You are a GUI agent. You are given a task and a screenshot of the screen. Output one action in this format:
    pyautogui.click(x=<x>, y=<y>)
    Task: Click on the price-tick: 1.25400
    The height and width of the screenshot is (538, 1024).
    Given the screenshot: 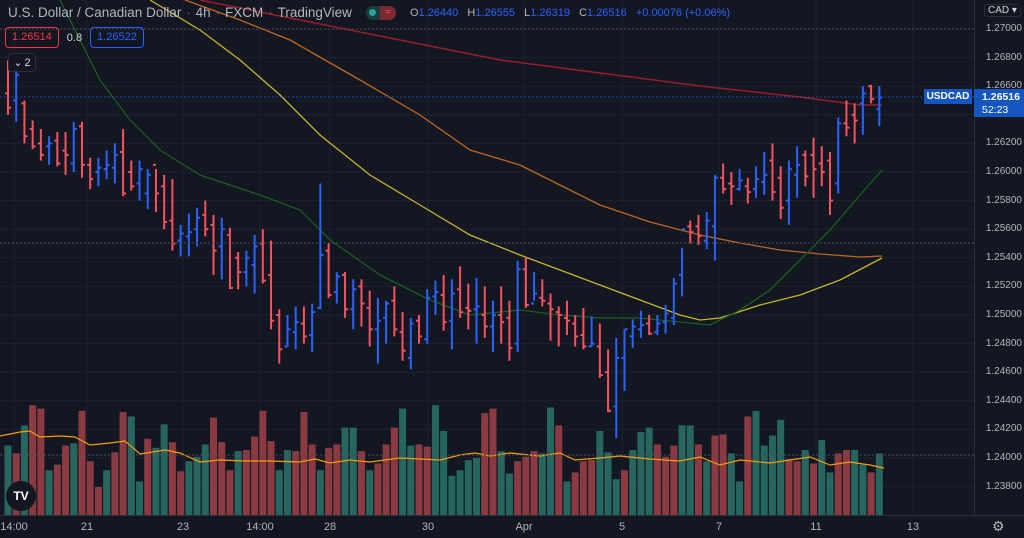 What is the action you would take?
    pyautogui.click(x=1003, y=257)
    